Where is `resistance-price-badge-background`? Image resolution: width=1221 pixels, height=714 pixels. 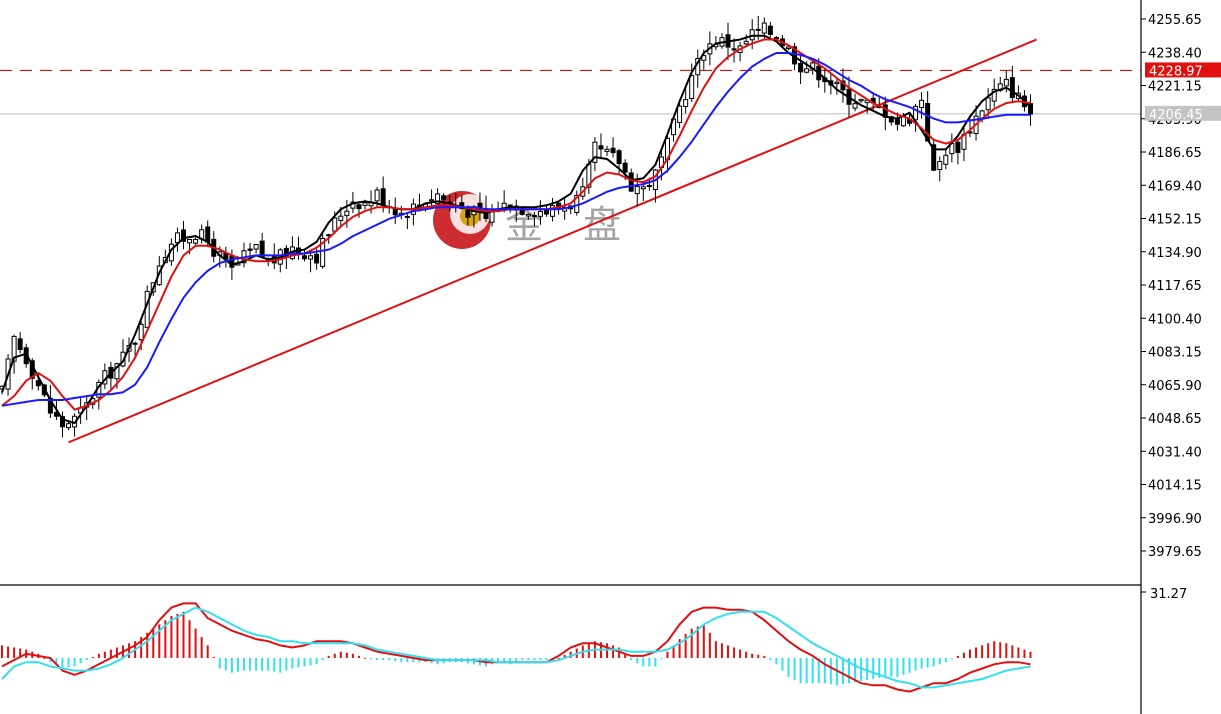 resistance-price-badge-background is located at coordinates (1183, 70).